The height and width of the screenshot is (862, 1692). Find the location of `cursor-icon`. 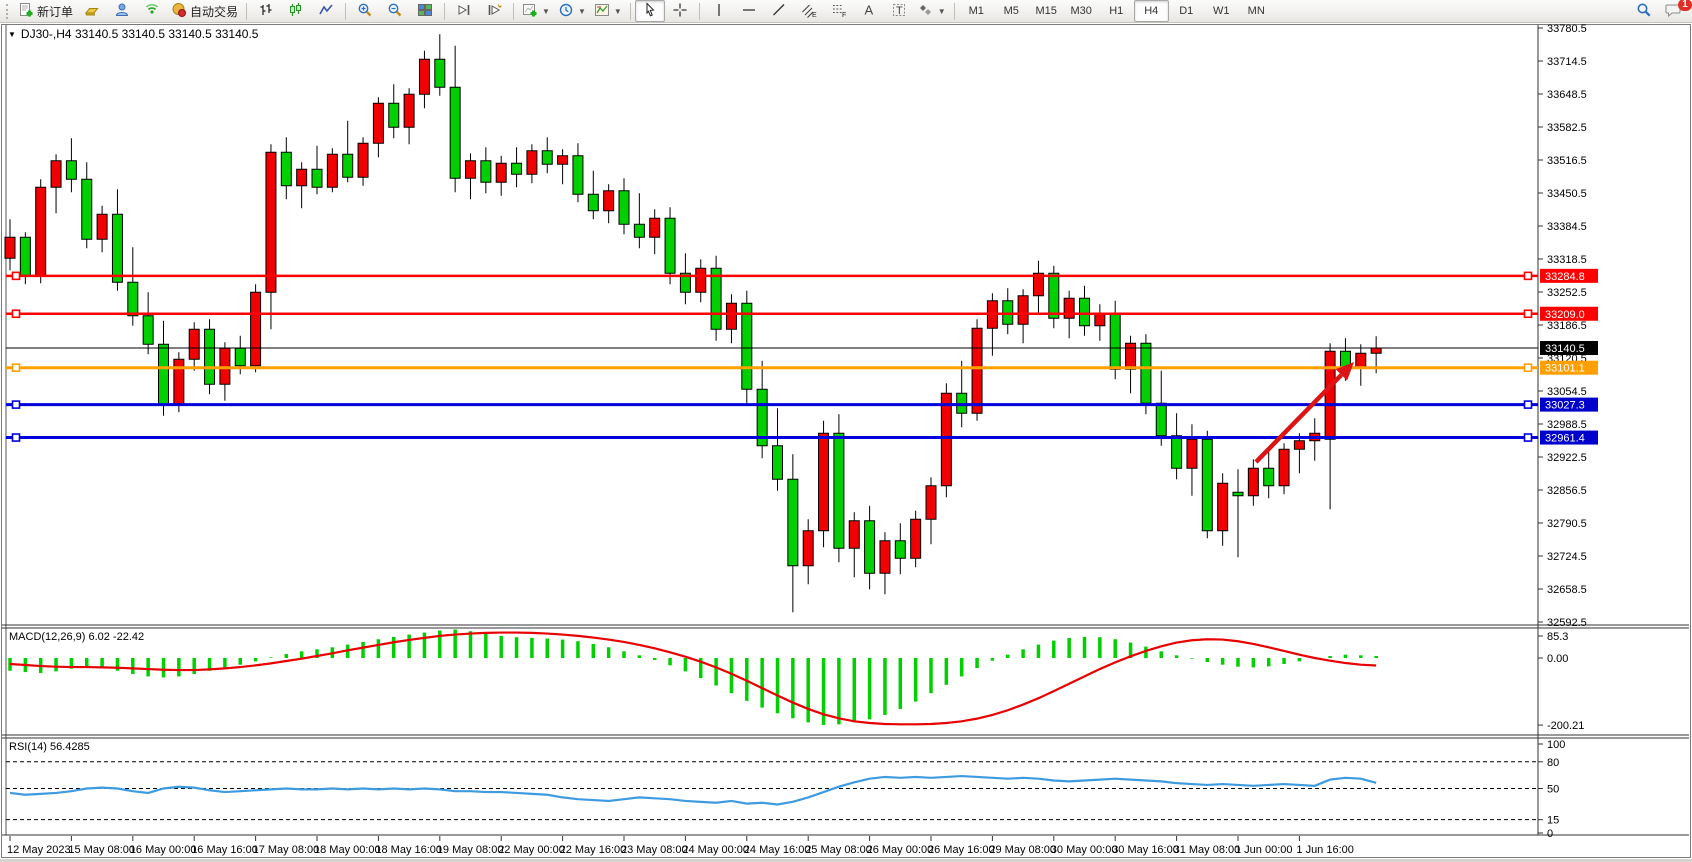

cursor-icon is located at coordinates (650, 11).